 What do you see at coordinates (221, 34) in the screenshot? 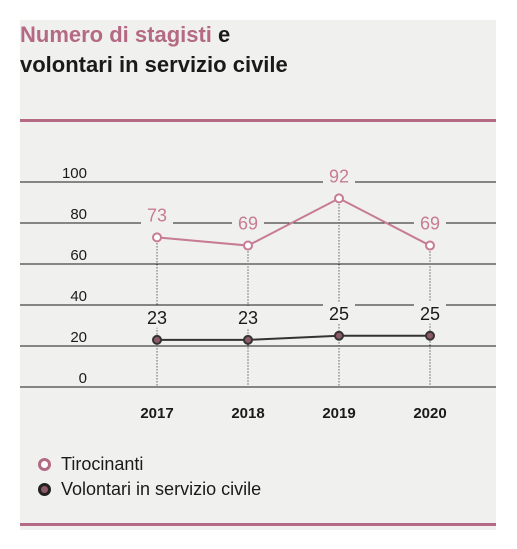
I see `title-rest: e` at bounding box center [221, 34].